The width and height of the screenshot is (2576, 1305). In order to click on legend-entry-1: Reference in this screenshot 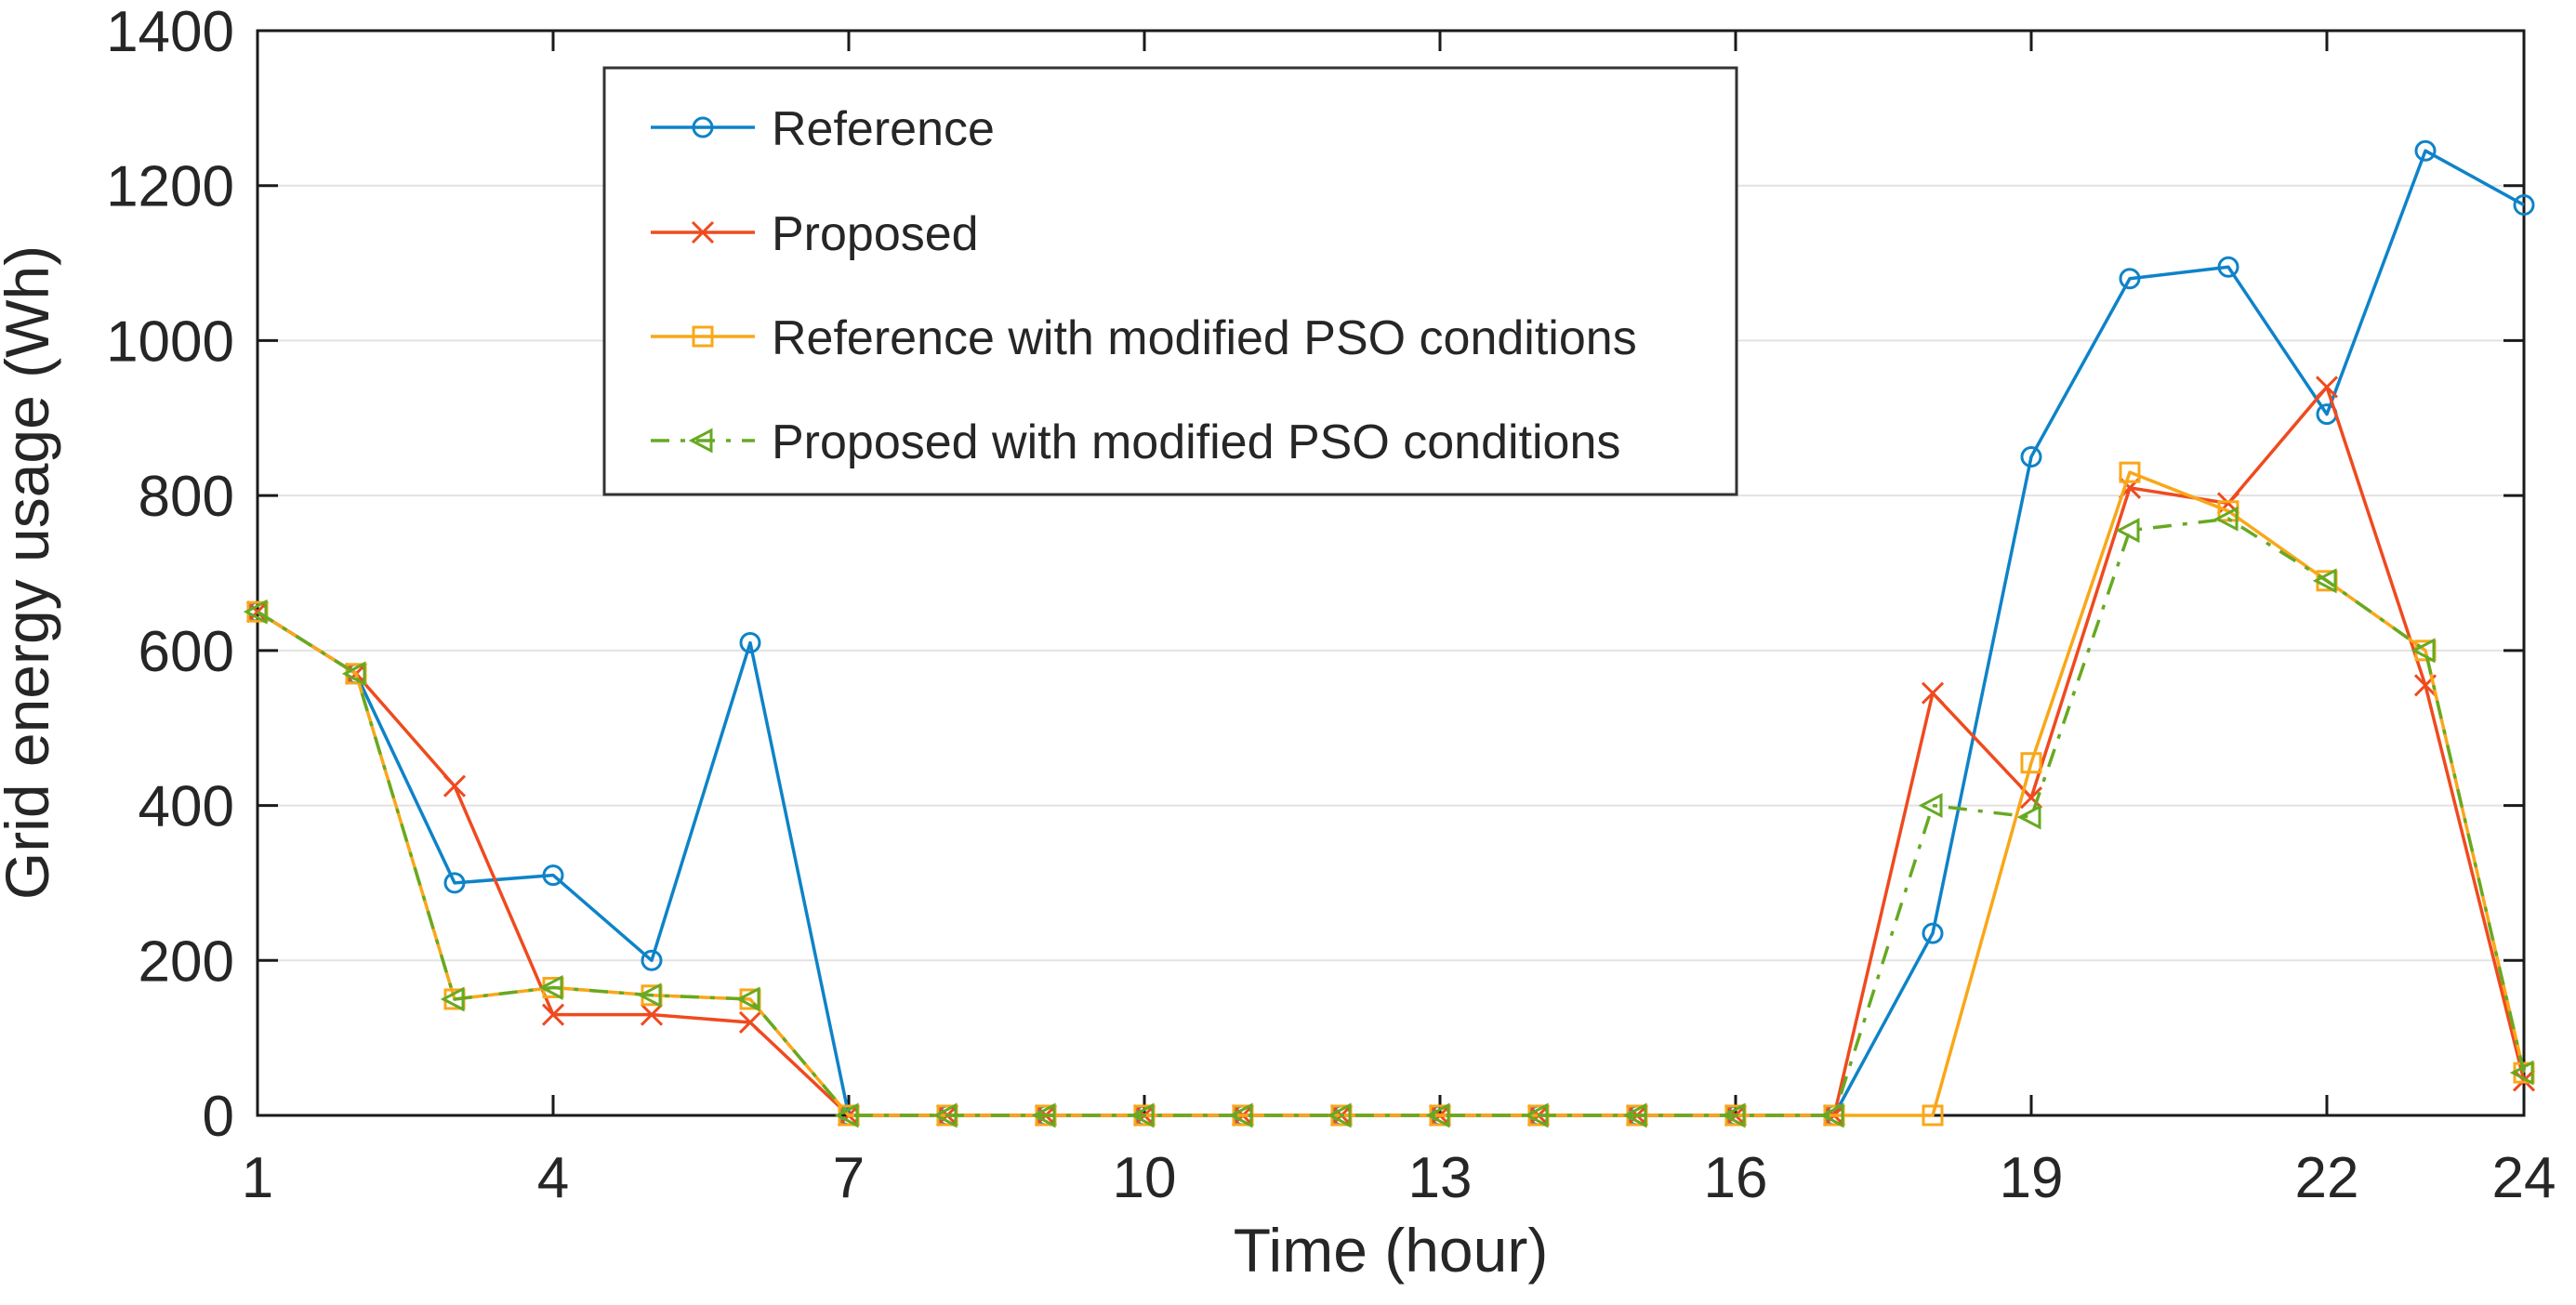, I will do `click(823, 129)`.